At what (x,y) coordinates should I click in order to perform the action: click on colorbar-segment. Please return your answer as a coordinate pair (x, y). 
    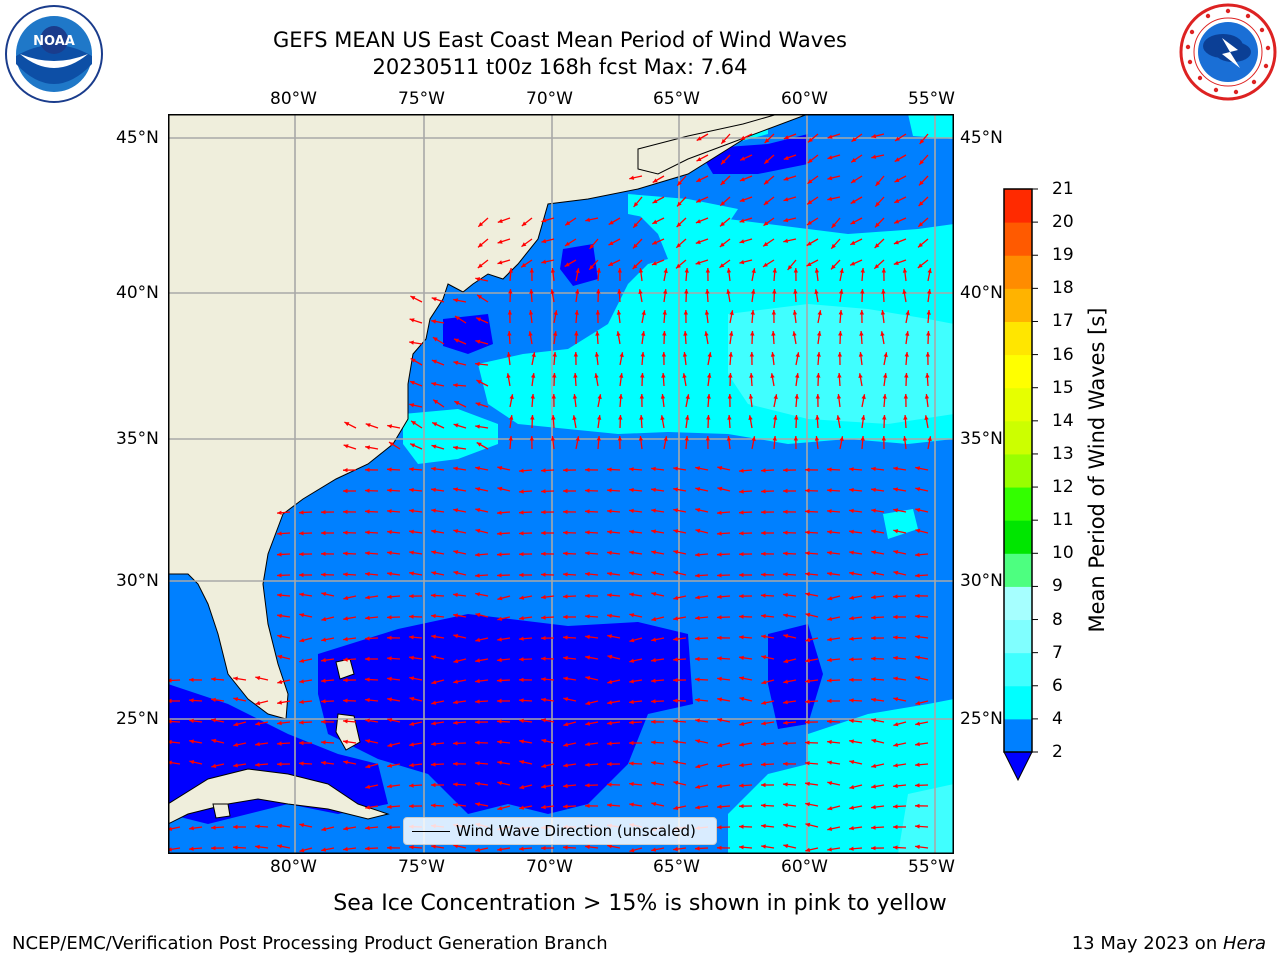
    Looking at the image, I should click on (1018, 603).